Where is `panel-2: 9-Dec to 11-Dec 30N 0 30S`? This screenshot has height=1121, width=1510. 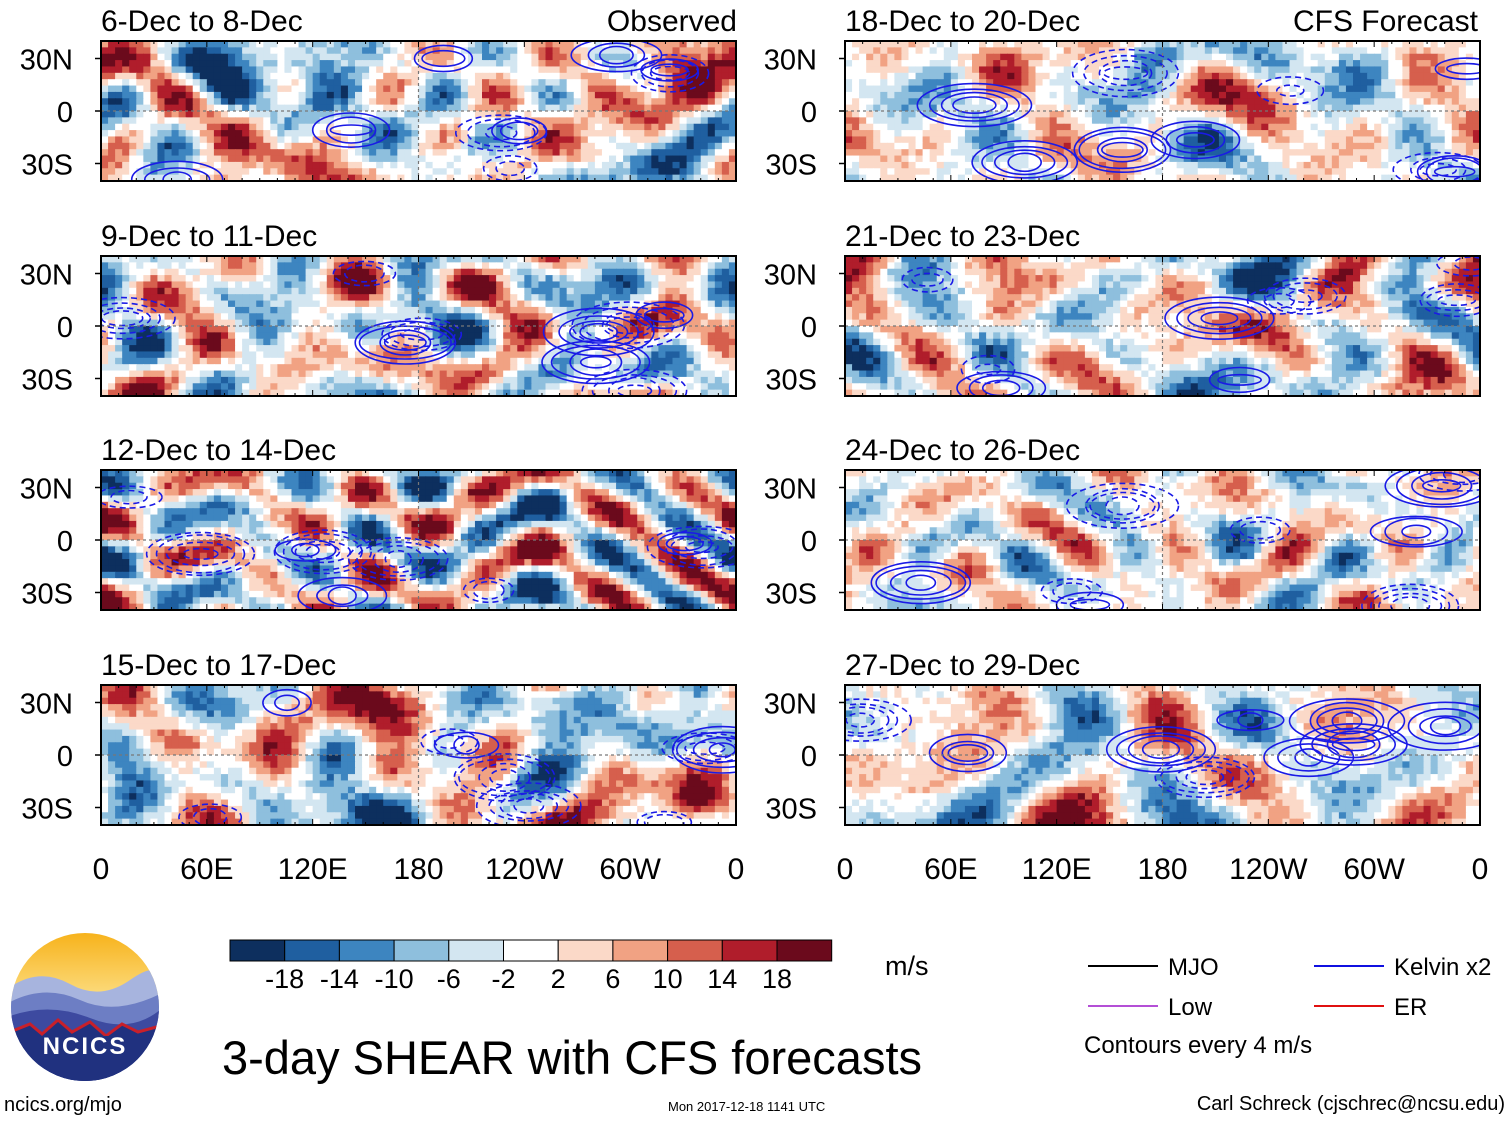 panel-2: 9-Dec to 11-Dec 30N 0 30S is located at coordinates (378, 308).